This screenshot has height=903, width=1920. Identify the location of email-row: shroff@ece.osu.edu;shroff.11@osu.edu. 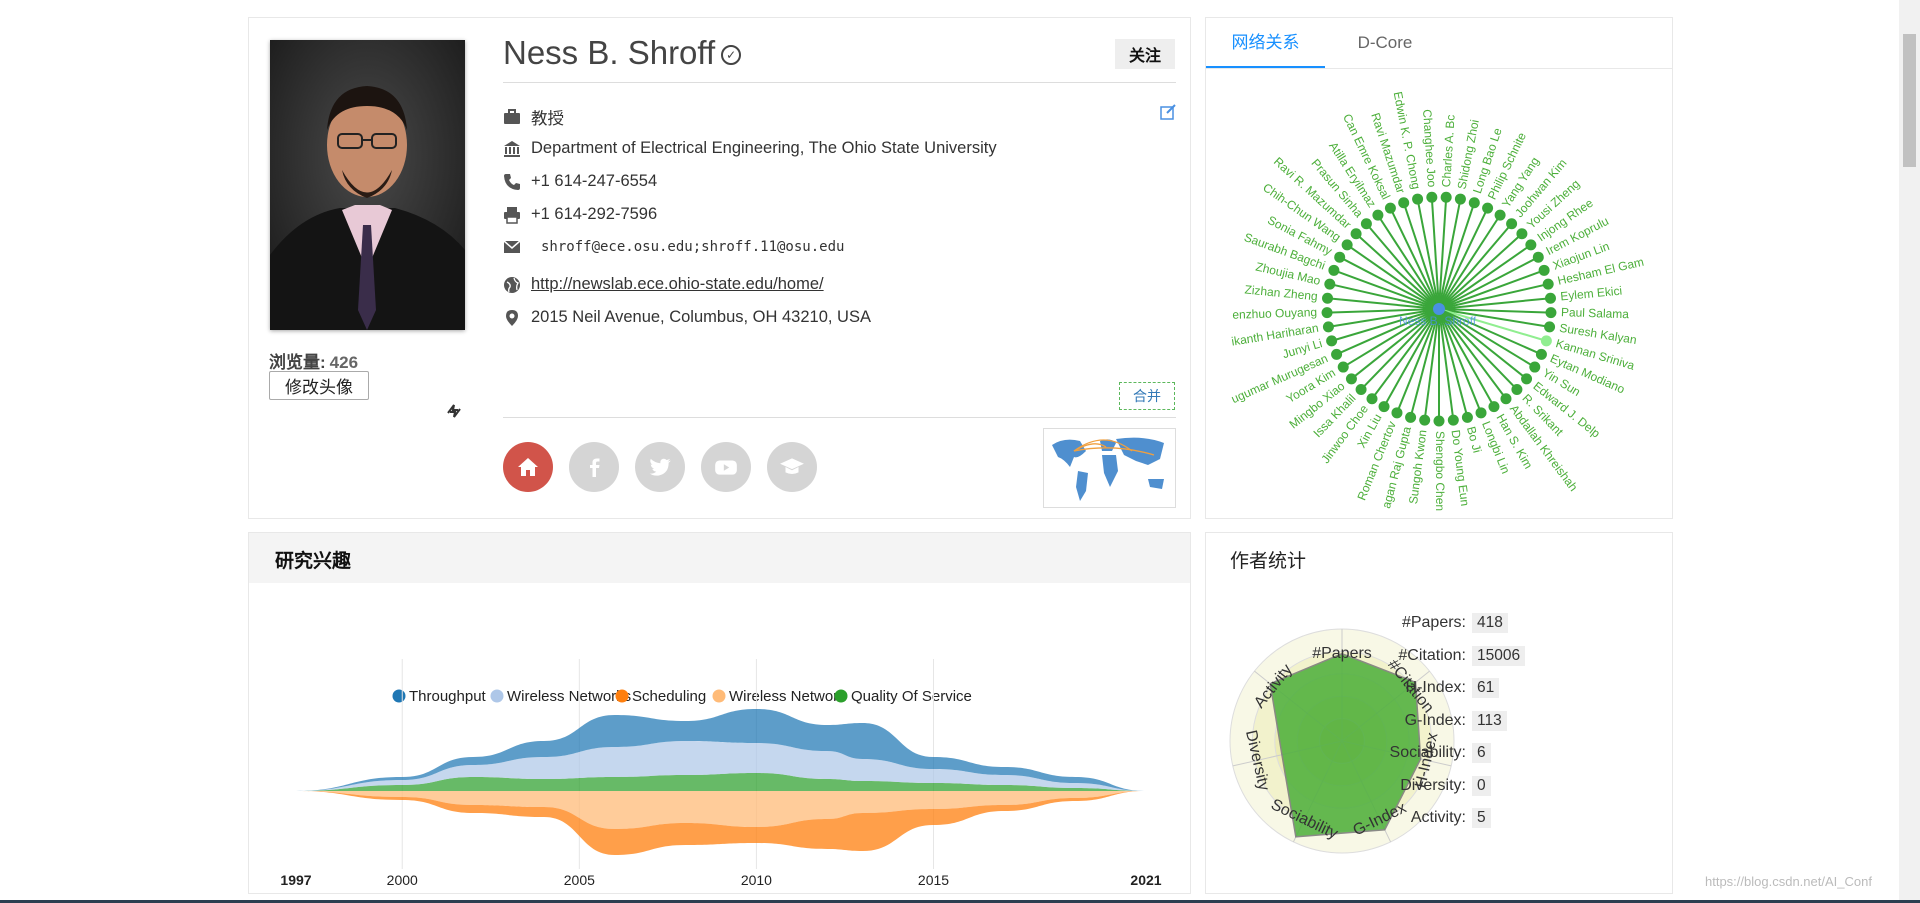
(673, 247).